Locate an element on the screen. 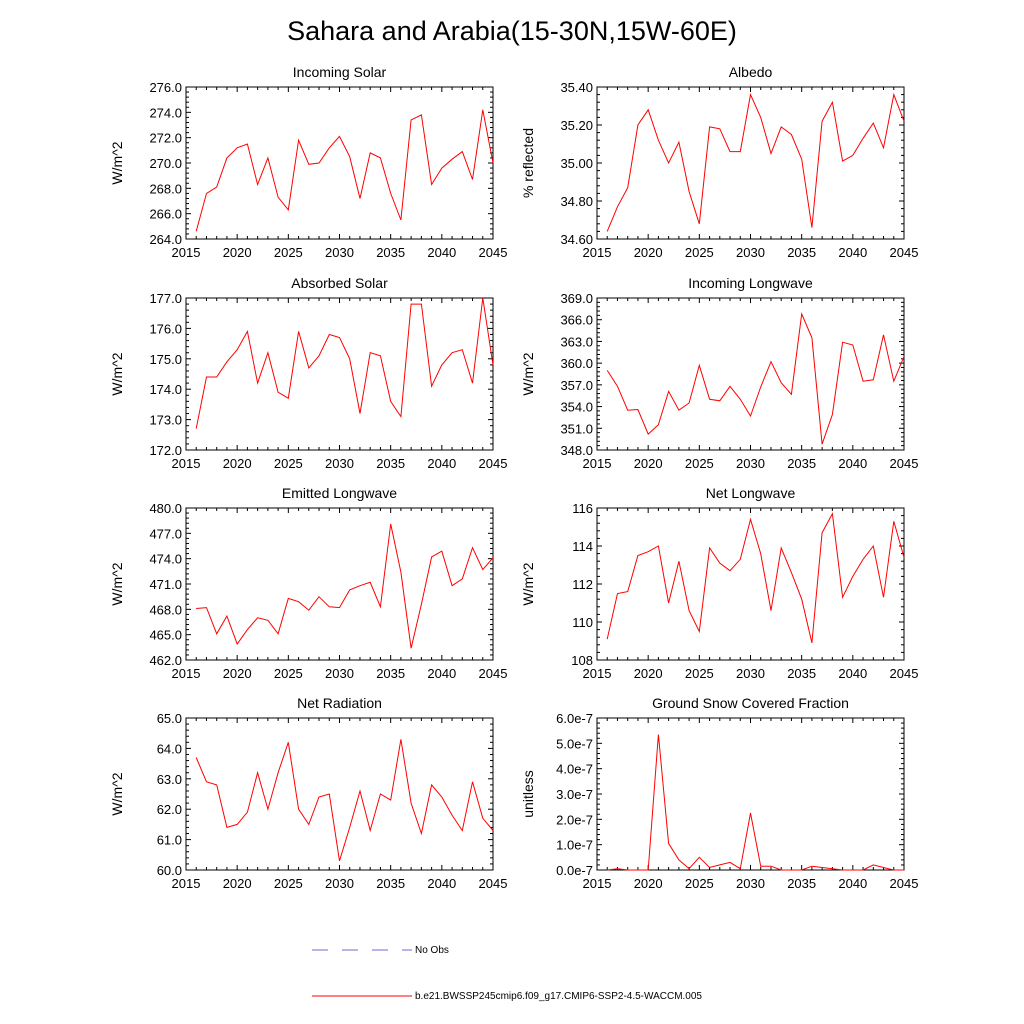  y-tick-label: 110 is located at coordinates (582, 622).